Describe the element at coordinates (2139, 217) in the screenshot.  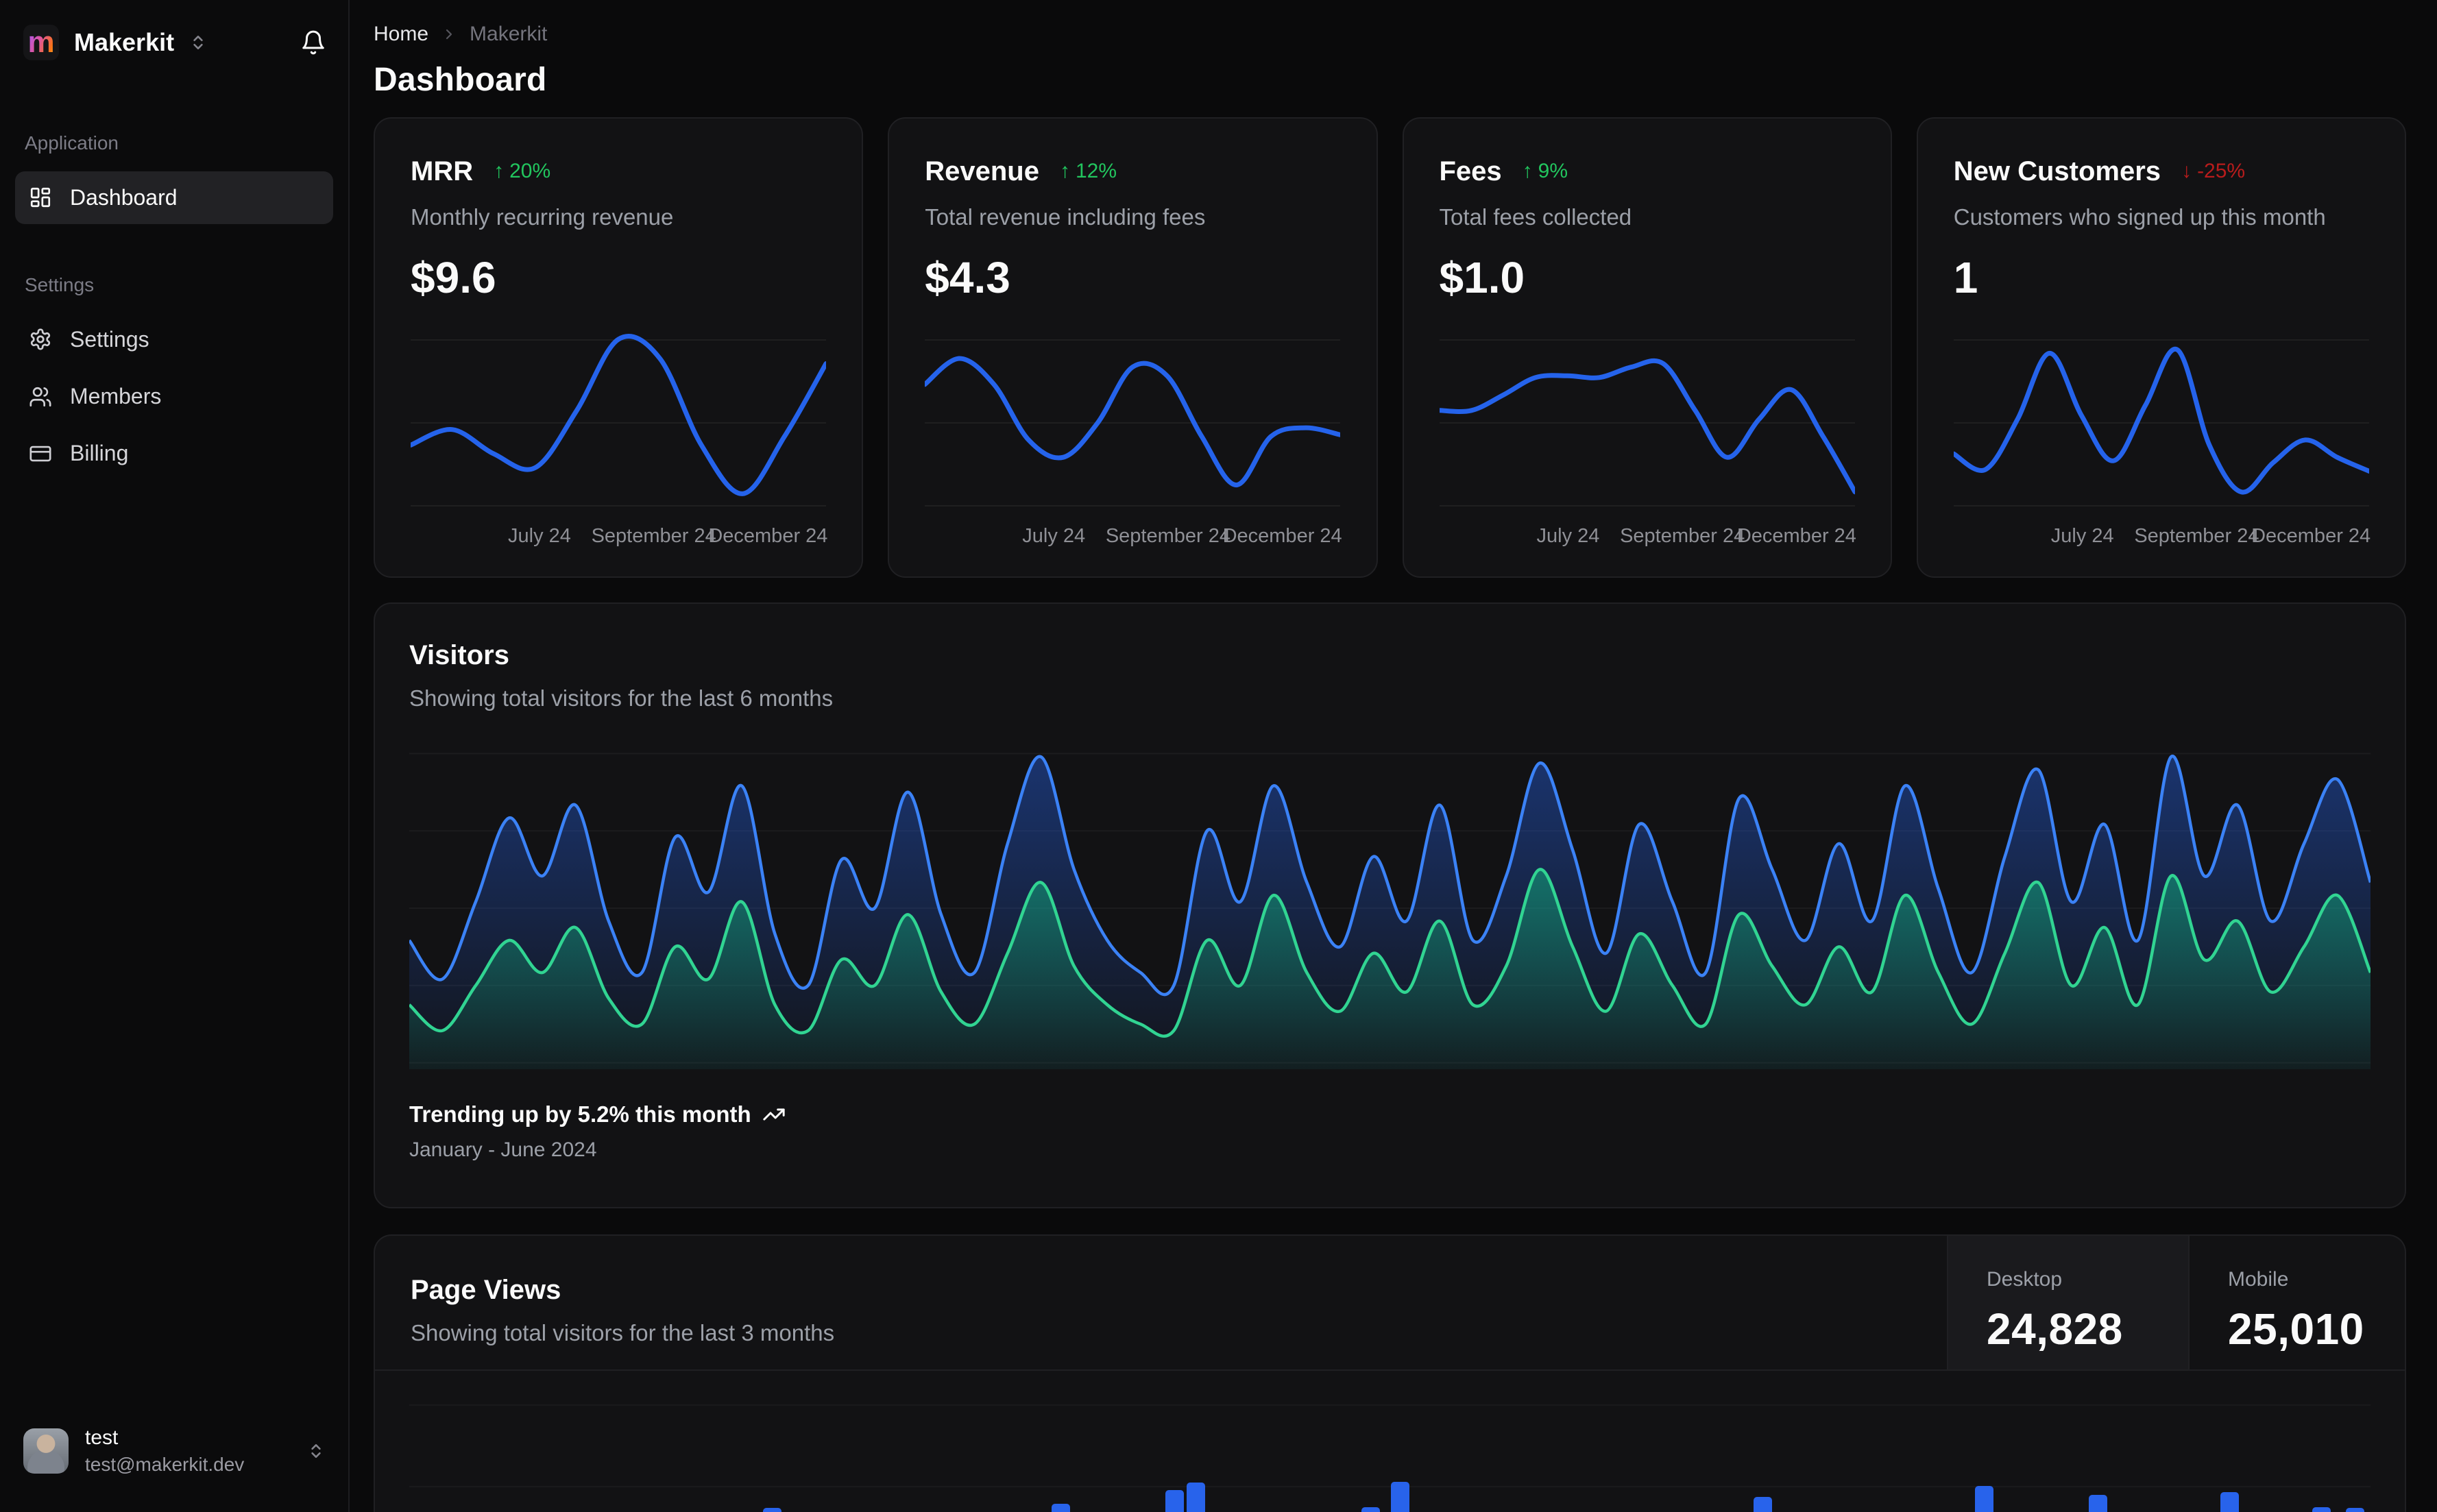
I see `stat-card-description: Customers who signed up this month` at that location.